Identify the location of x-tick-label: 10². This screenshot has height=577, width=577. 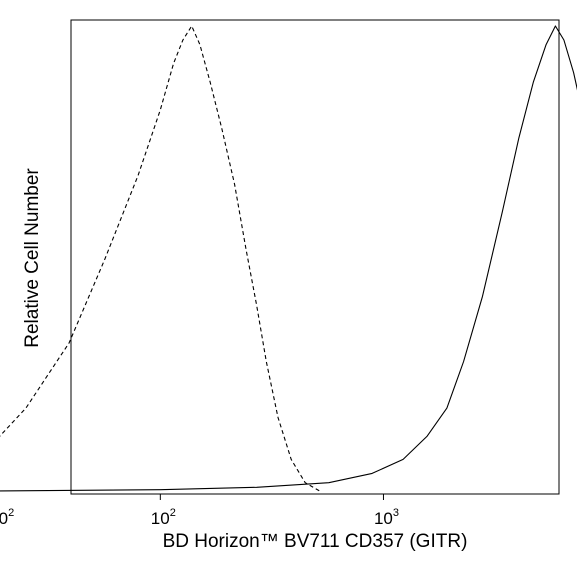
(163, 517).